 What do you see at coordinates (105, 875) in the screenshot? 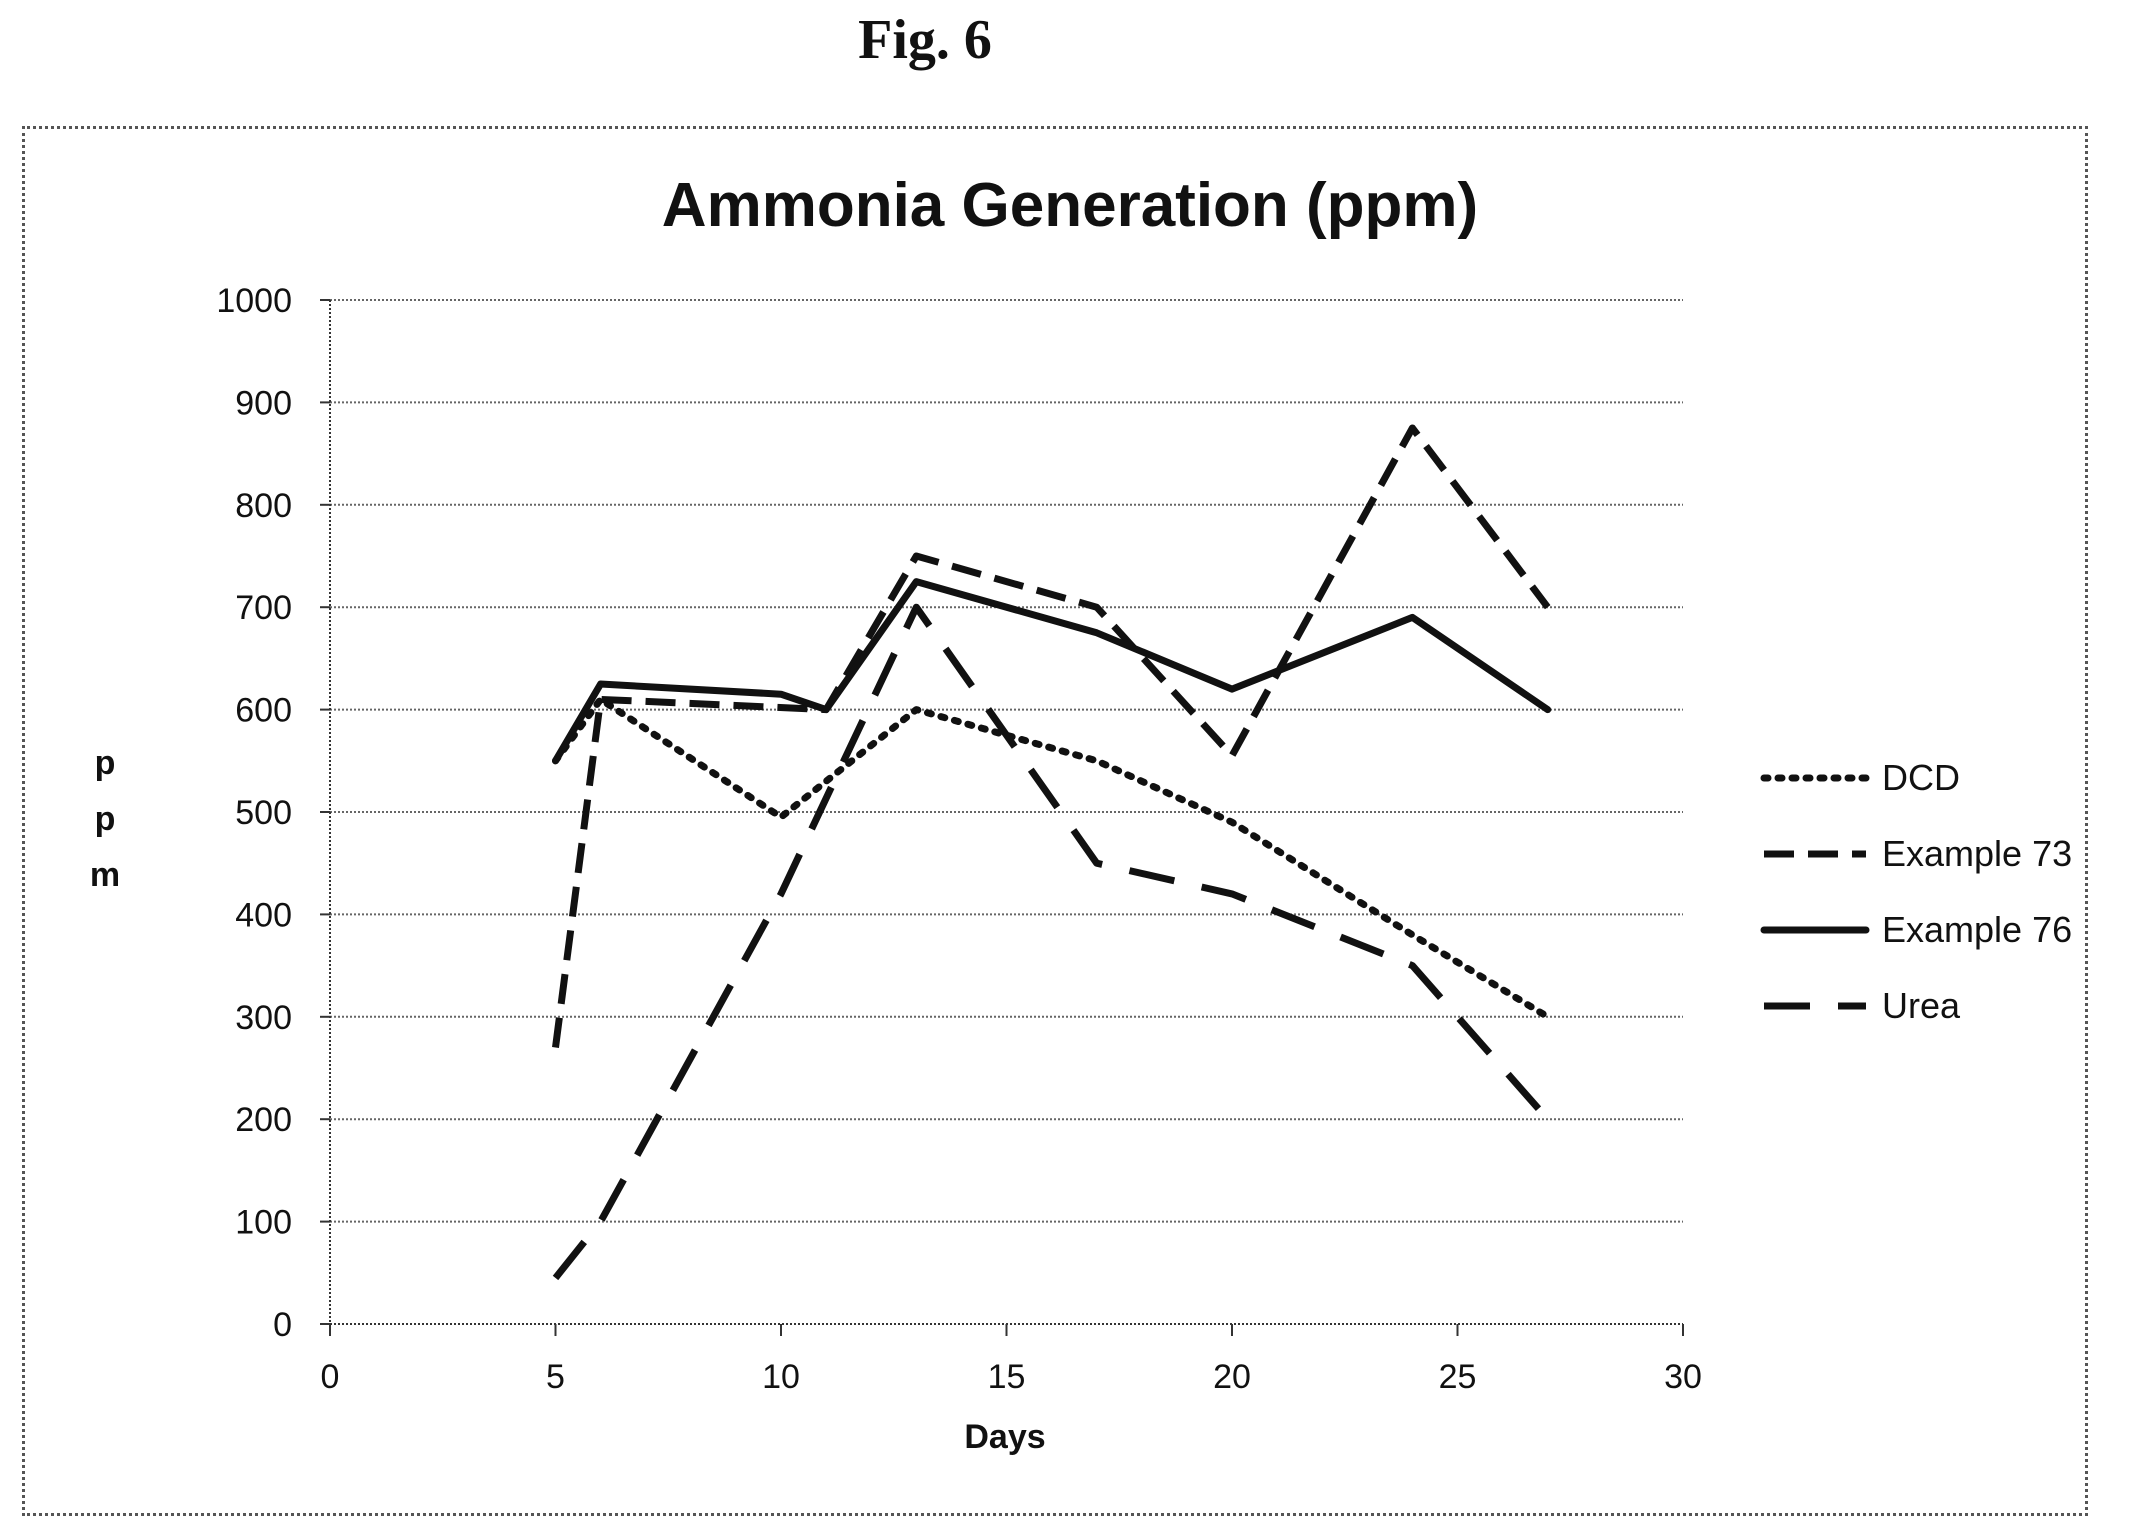
I see `y-axis-label-char: m` at bounding box center [105, 875].